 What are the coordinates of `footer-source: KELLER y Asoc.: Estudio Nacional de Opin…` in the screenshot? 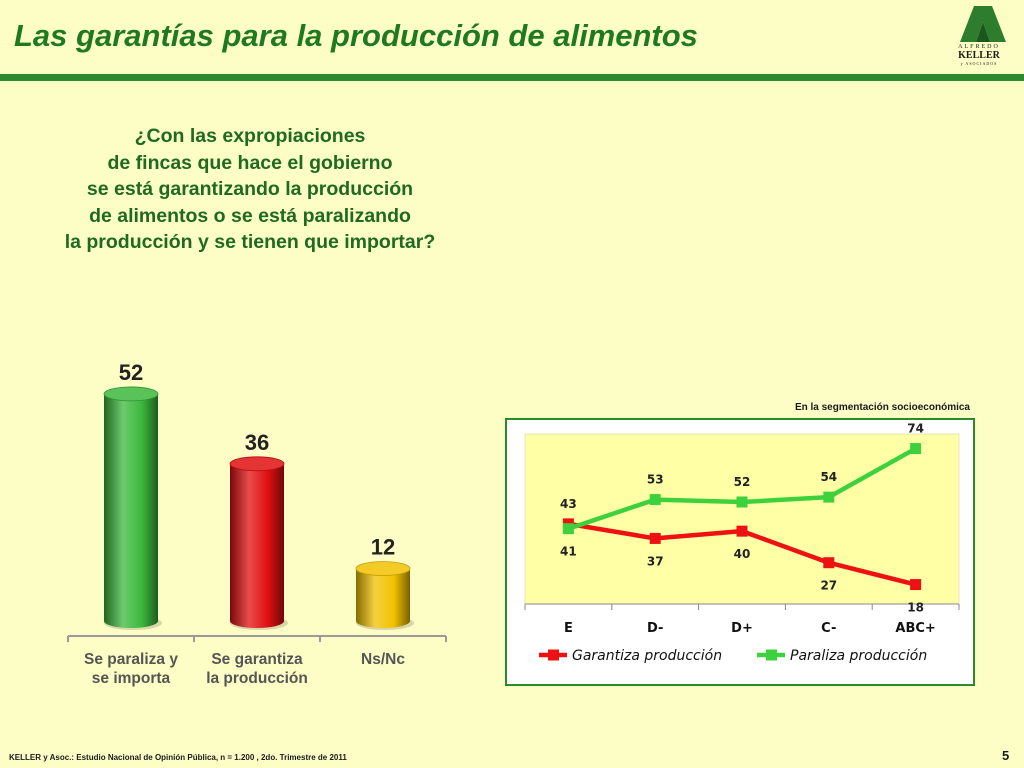 It's located at (178, 757).